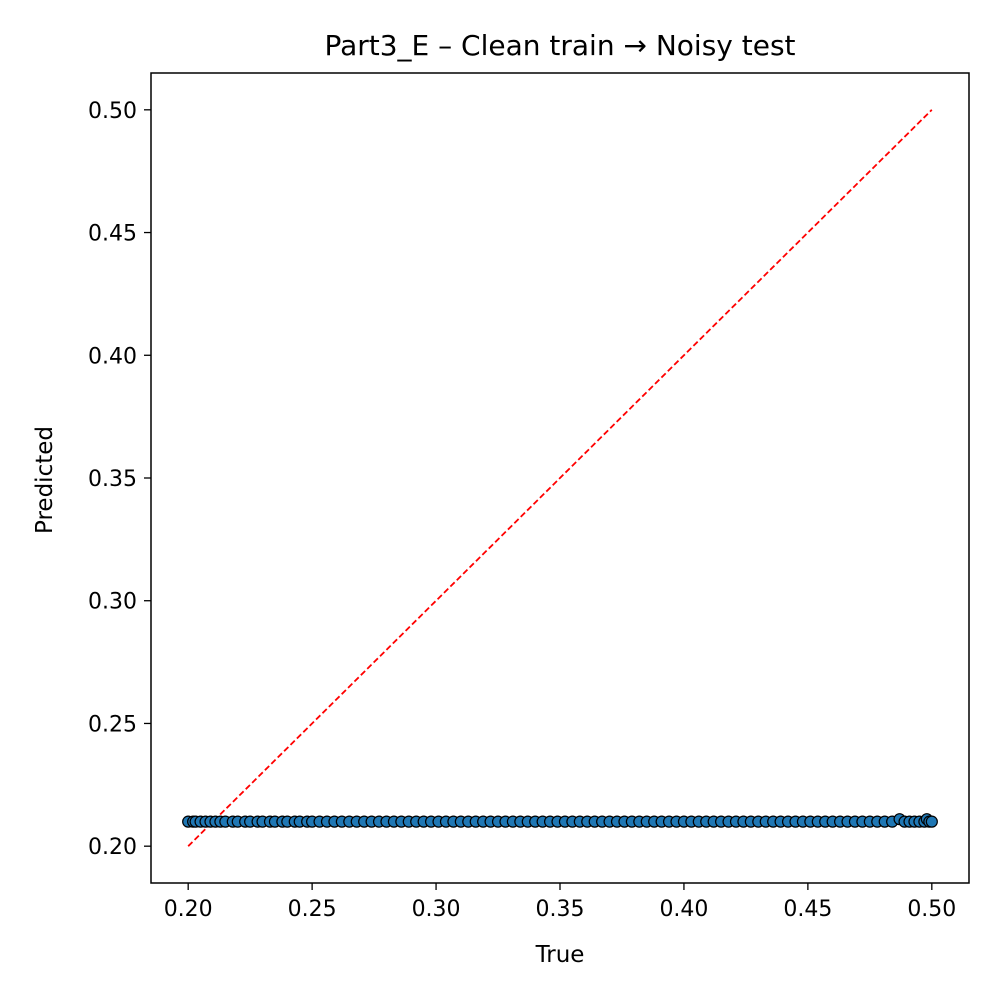  I want to click on chart-title: Part3_E – Clean train → Noisy test, so click(559, 45).